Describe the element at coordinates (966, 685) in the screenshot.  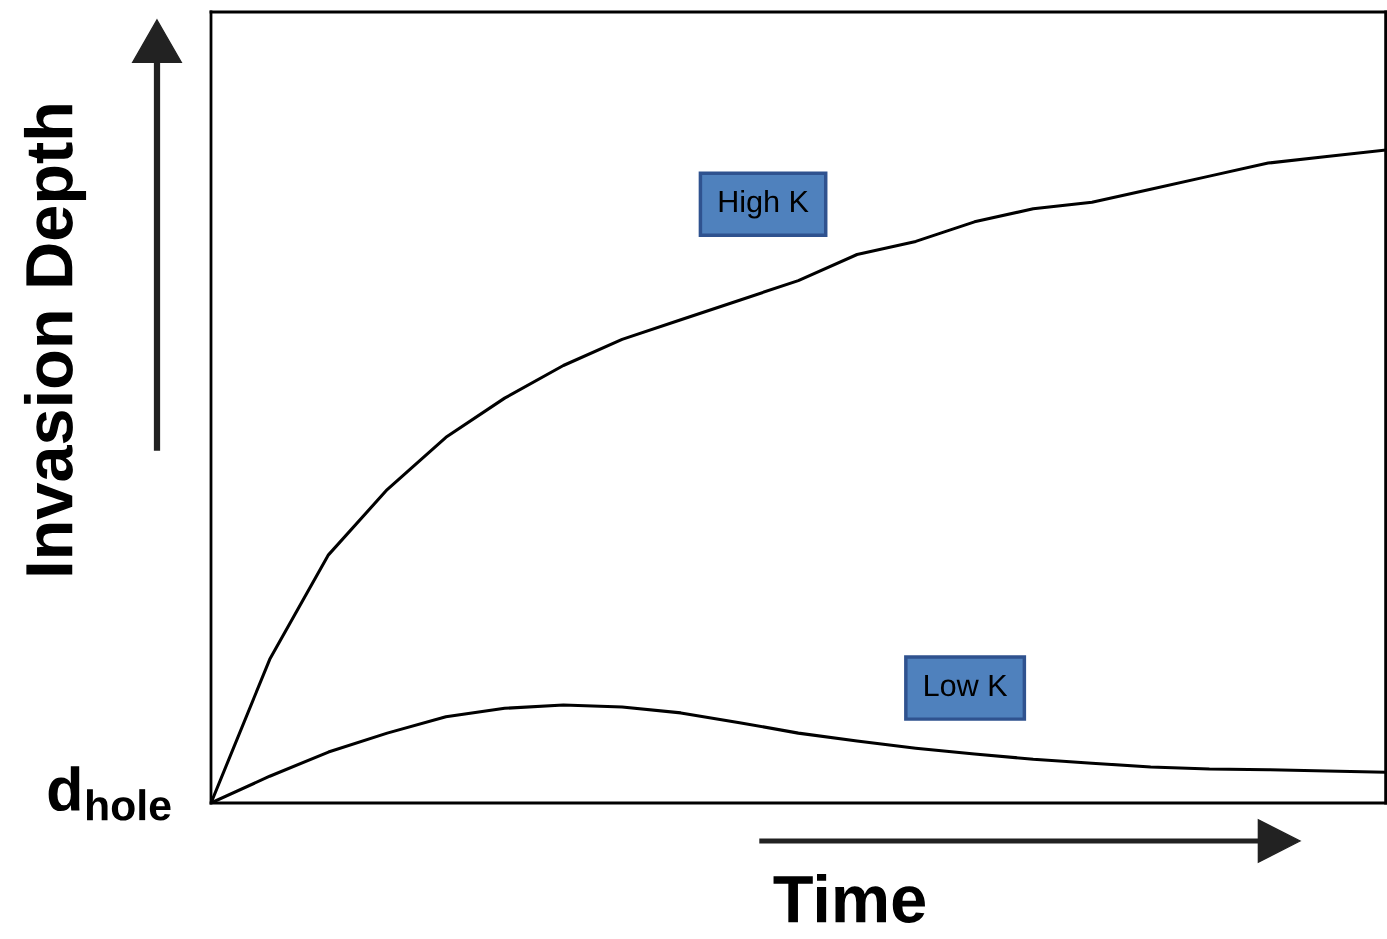
I see `series-label: Low K` at that location.